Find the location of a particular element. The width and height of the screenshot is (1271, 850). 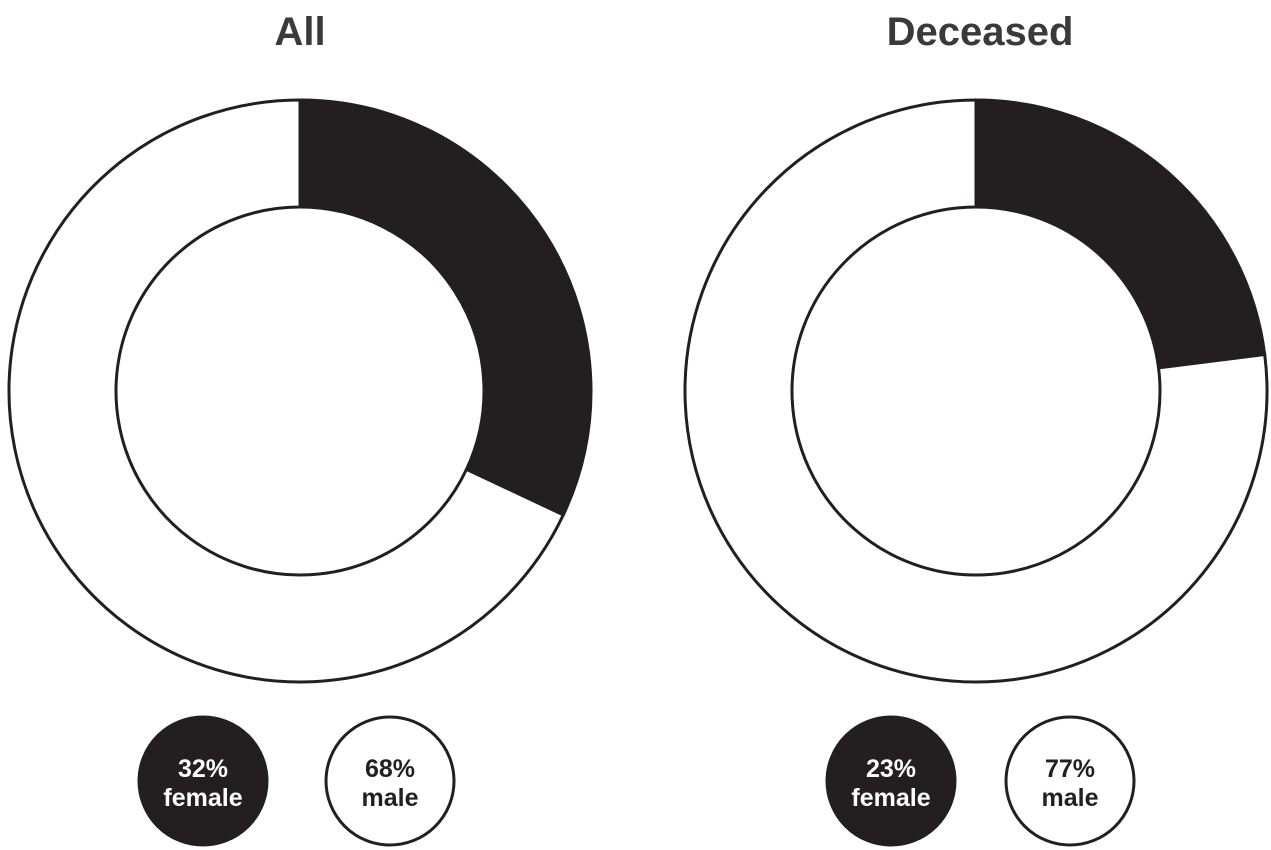

badge-deceased-female is located at coordinates (891, 781).